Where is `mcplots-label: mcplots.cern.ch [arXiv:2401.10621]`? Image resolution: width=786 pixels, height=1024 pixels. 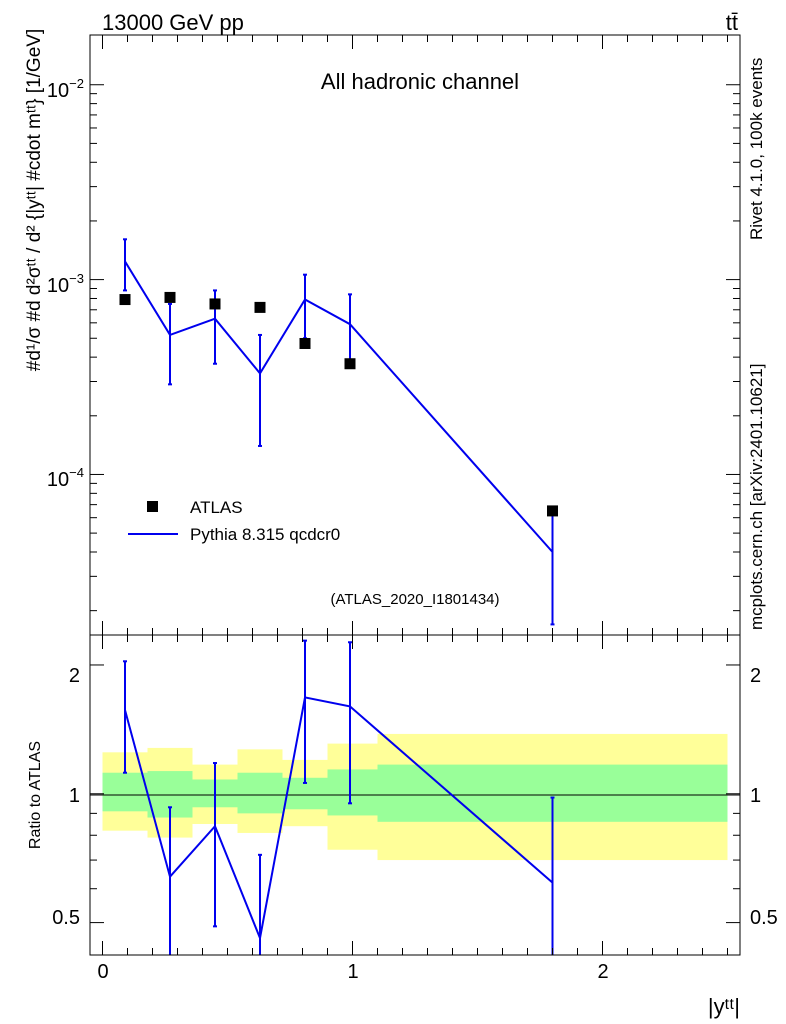
mcplots-label: mcplots.cern.ch [arXiv:2401.10621] is located at coordinates (756, 497).